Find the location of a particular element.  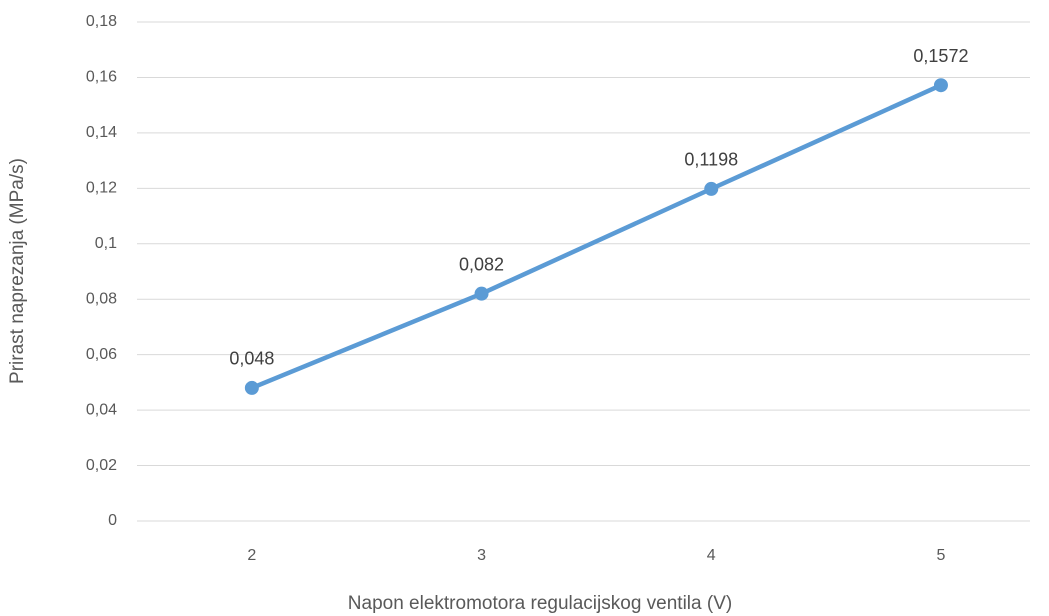

x-tick-label: 2 is located at coordinates (251, 555).